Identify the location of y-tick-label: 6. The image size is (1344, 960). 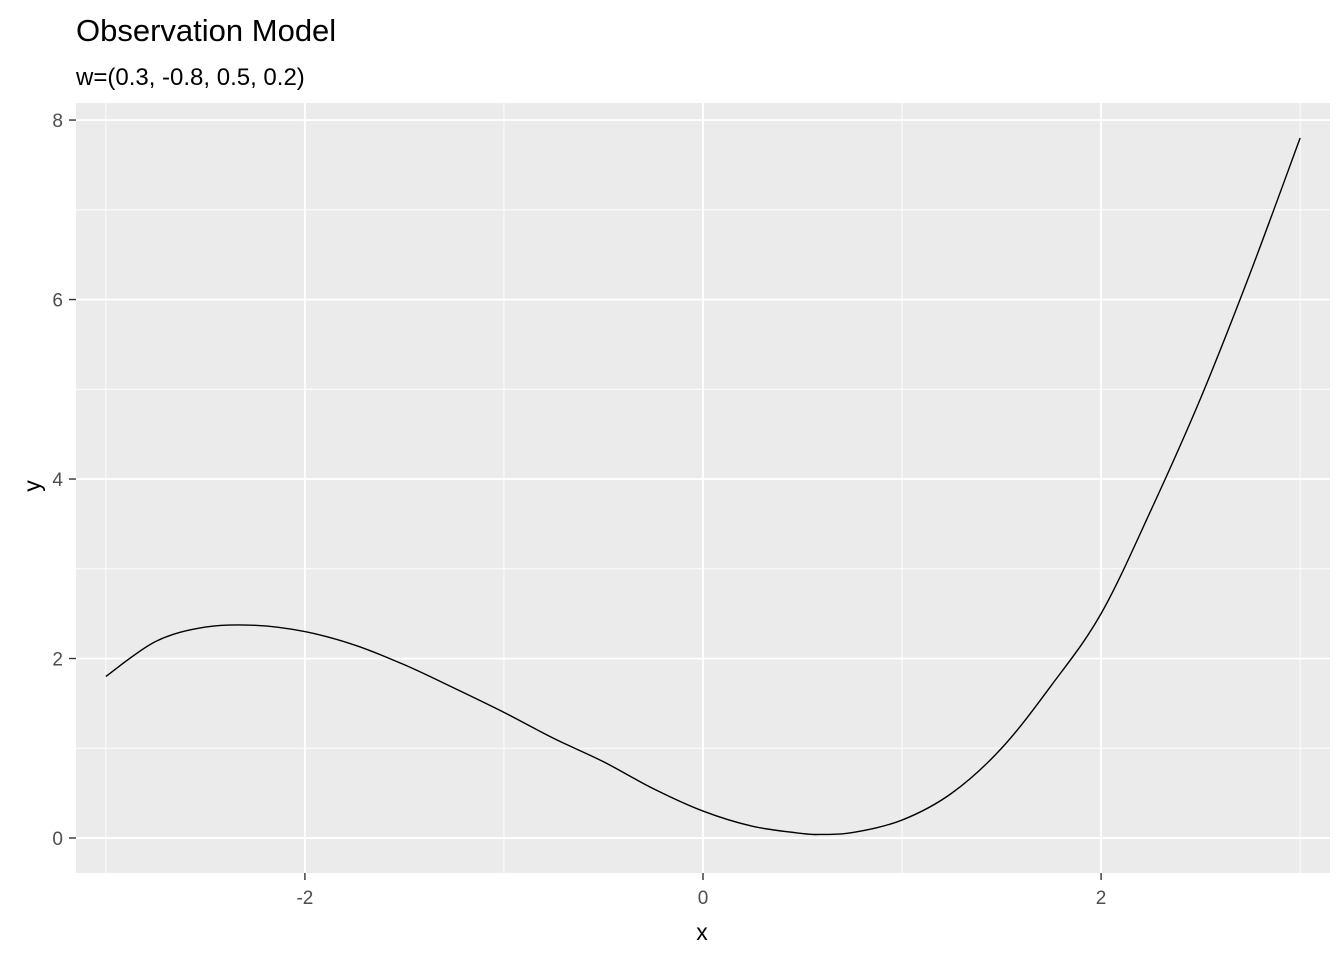
(57, 301).